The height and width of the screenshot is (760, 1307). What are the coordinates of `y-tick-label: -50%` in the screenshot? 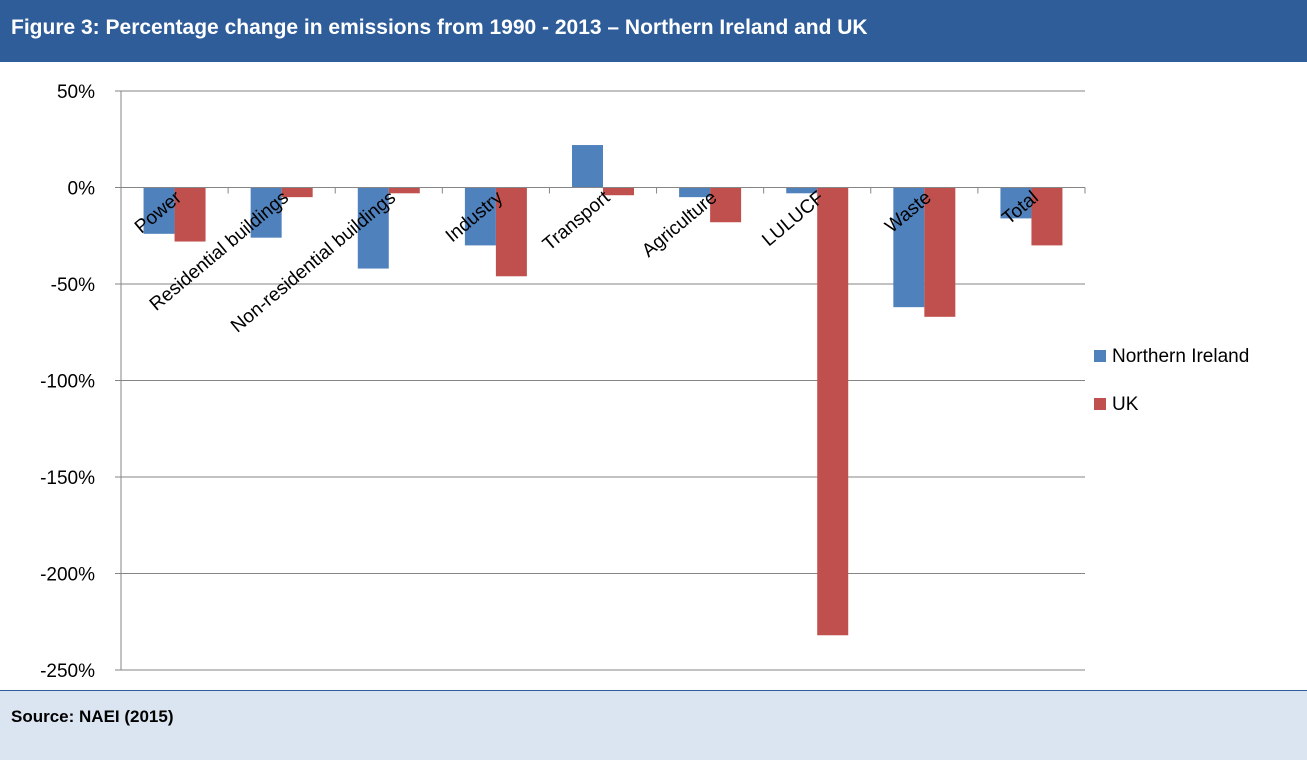 It's located at (73, 285).